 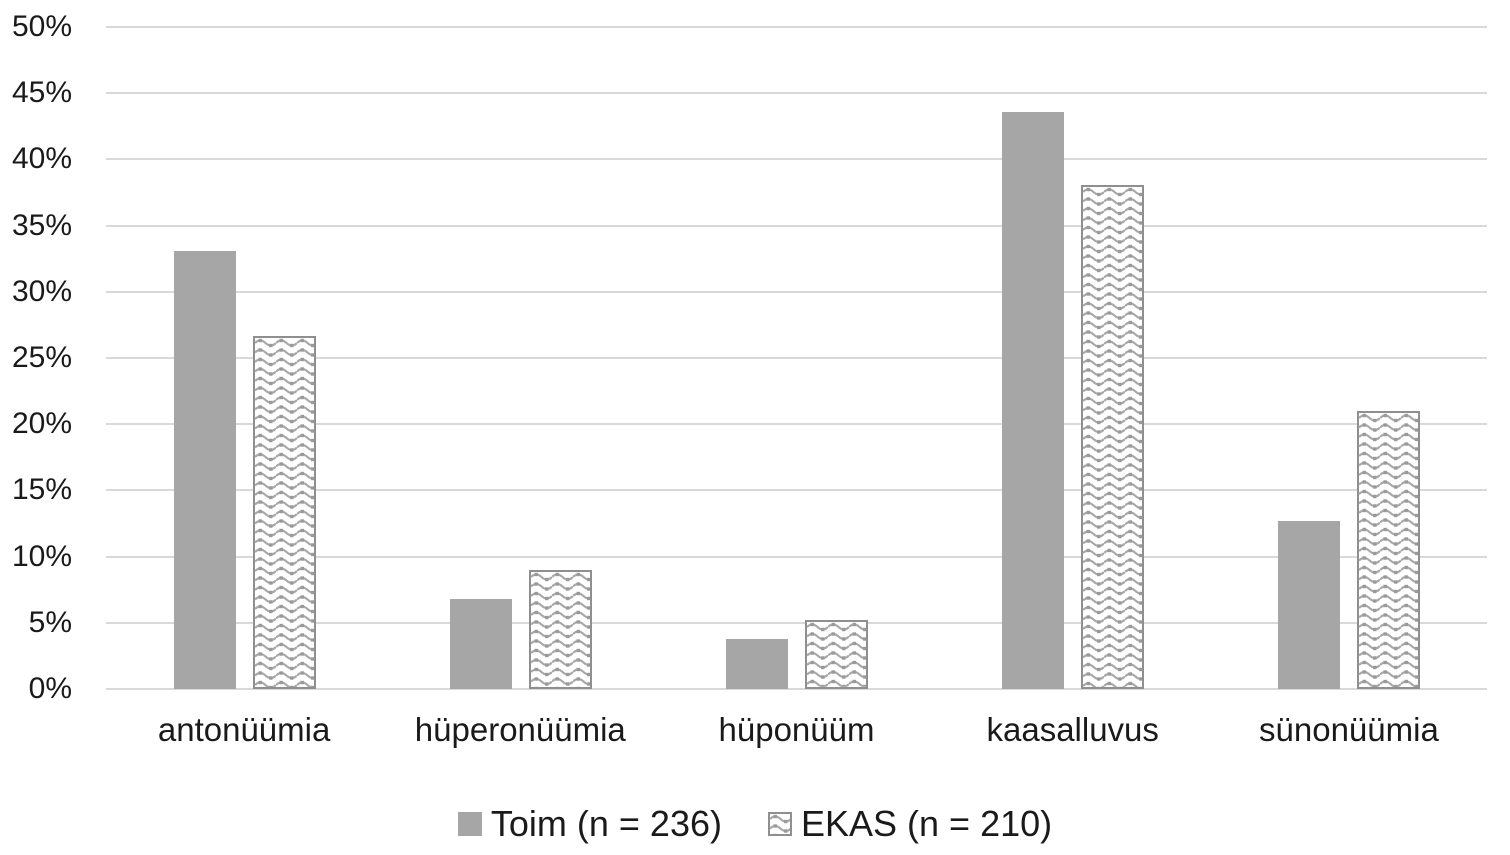 I want to click on legend-item-toim: Toim (n = 236), so click(x=589, y=824).